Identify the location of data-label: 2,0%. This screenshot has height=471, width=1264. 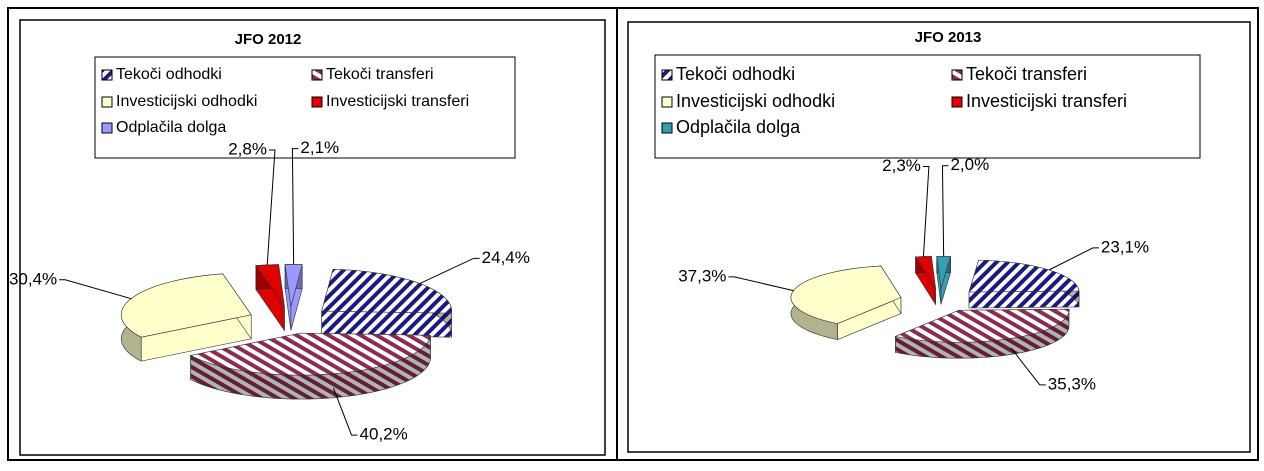
(969, 164).